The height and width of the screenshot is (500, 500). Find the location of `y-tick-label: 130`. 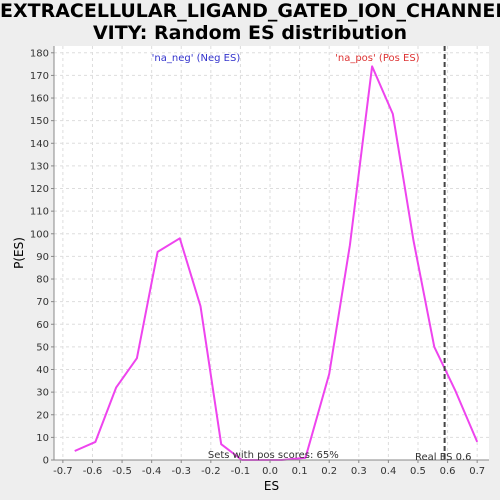

y-tick-label: 130 is located at coordinates (39, 166).